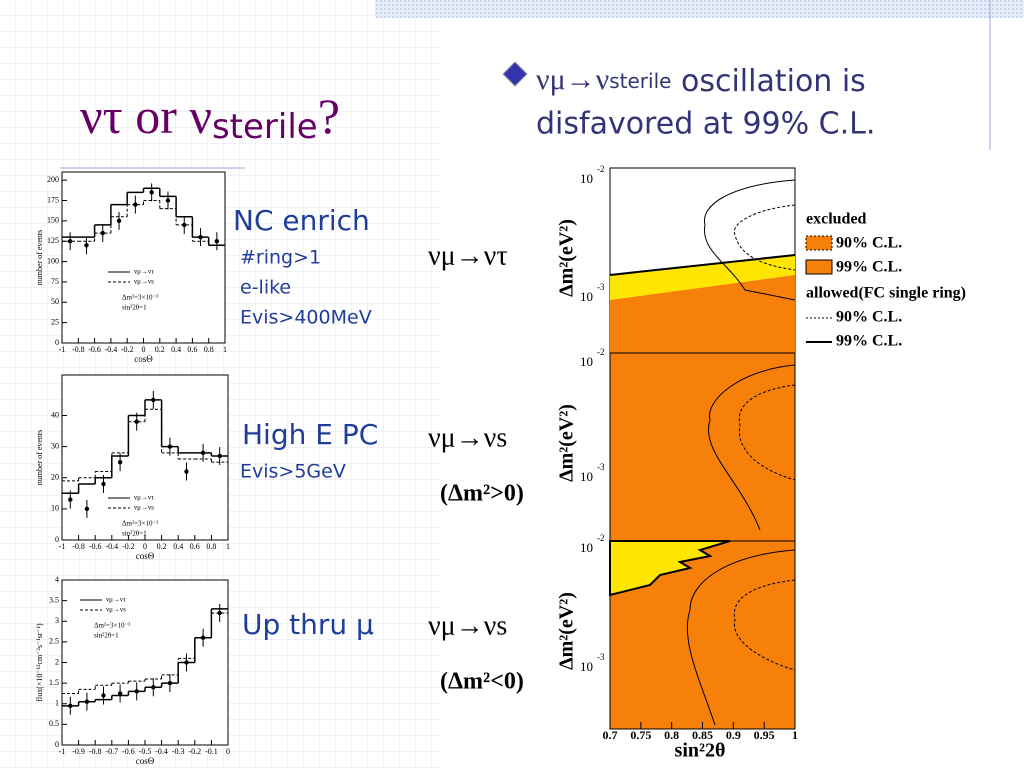 Image resolution: width=1024 pixels, height=772 pixels. Describe the element at coordinates (640, 735) in the screenshot. I see `x-tick-label: 0.75` at that location.